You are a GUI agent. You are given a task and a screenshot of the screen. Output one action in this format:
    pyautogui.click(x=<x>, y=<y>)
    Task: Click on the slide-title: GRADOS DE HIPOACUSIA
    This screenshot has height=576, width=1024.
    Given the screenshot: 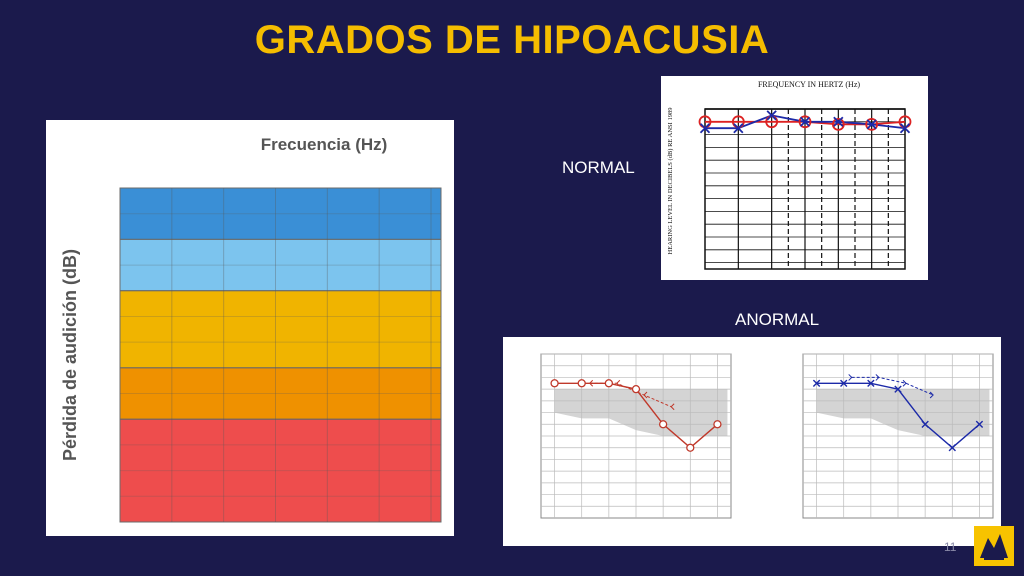 What is the action you would take?
    pyautogui.click(x=512, y=40)
    